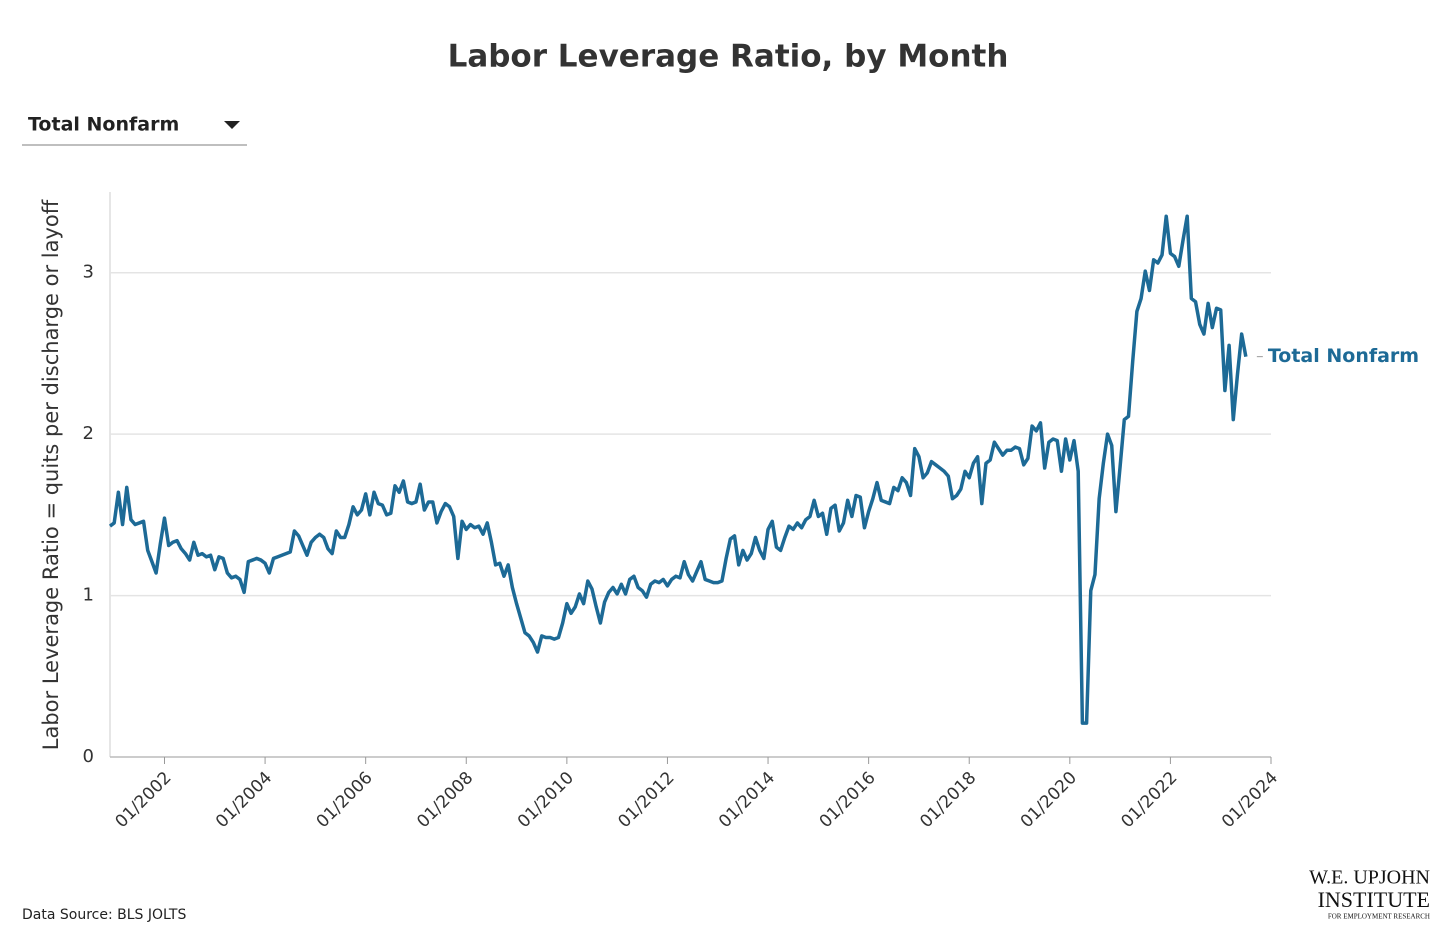  What do you see at coordinates (143, 800) in the screenshot?
I see `x-tick-label: 01/2002` at bounding box center [143, 800].